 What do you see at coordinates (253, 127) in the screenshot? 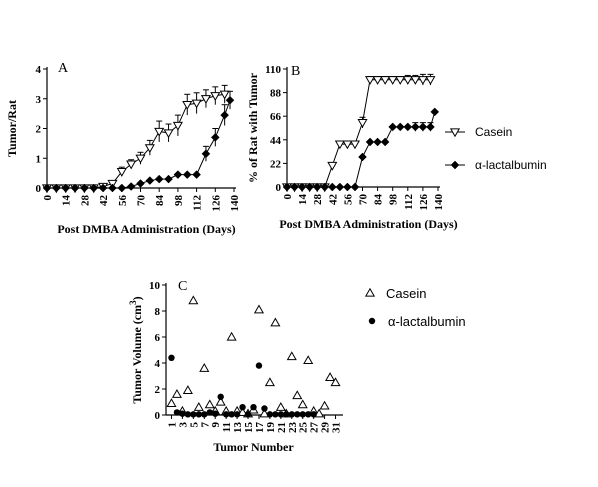
I see `panel-b-y-axis-label: % of Rat with Tumor` at bounding box center [253, 127].